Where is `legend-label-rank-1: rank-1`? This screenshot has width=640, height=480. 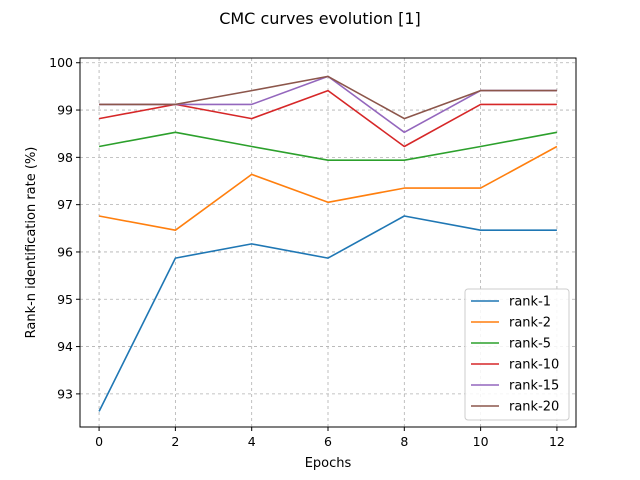
legend-label-rank-1: rank-1 is located at coordinates (530, 302).